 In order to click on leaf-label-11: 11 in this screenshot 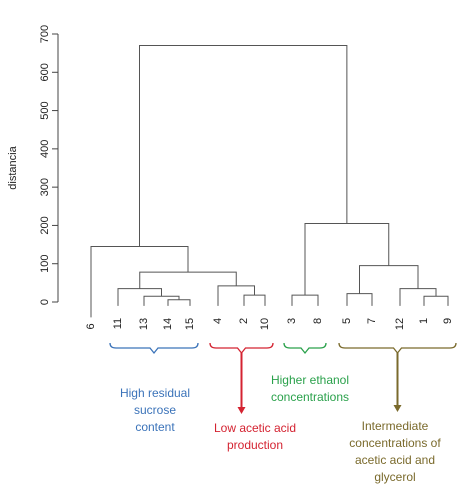, I will do `click(118, 323)`.